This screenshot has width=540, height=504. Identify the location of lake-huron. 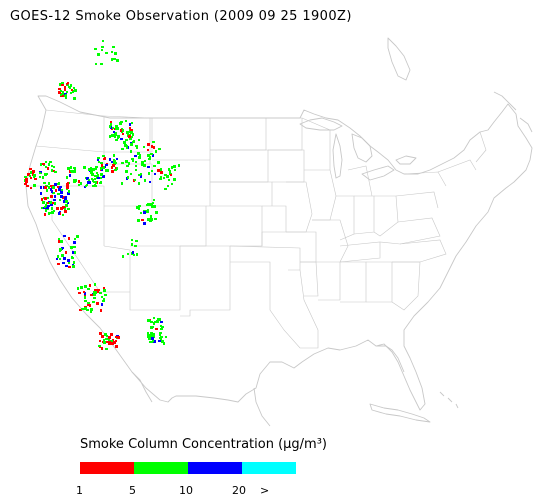
(362, 148).